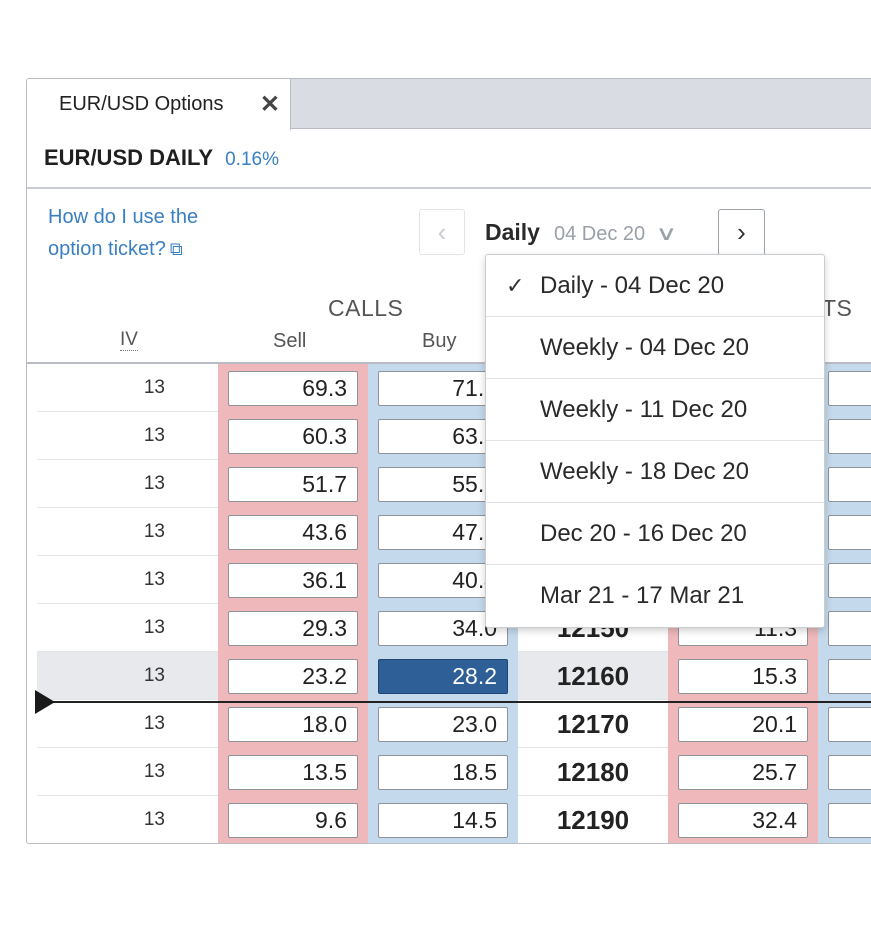 The width and height of the screenshot is (871, 938). I want to click on dropdown-option: Weekly - 11 Dec 20, so click(655, 410).